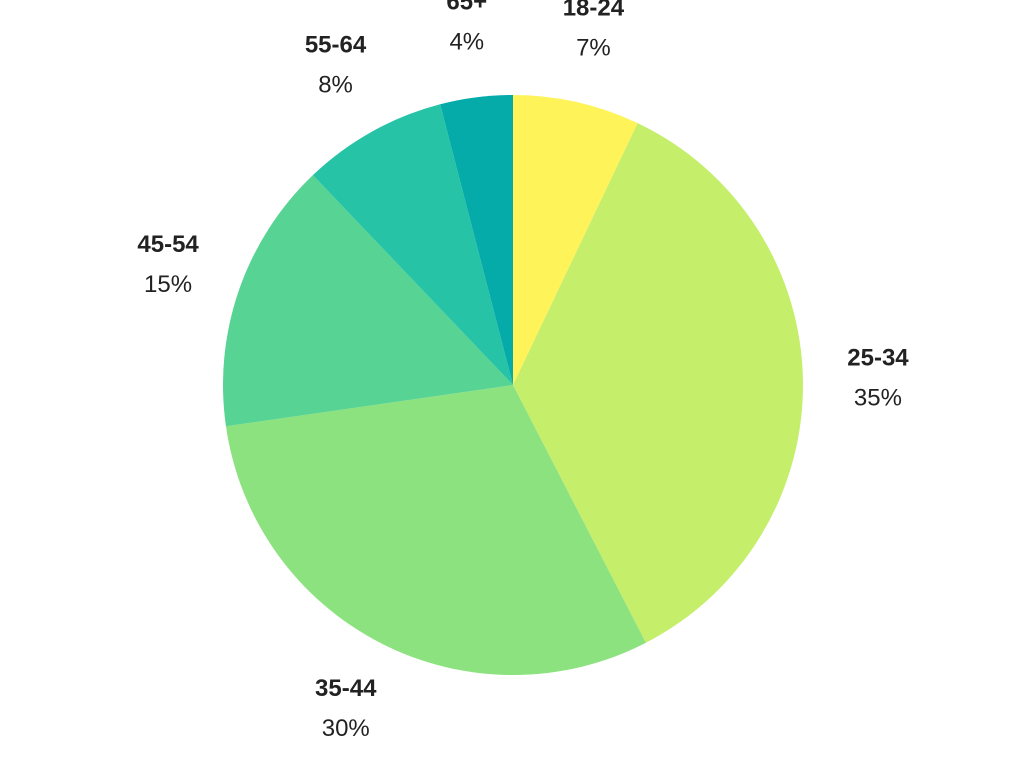  I want to click on slice-label: 45-54, so click(168, 244).